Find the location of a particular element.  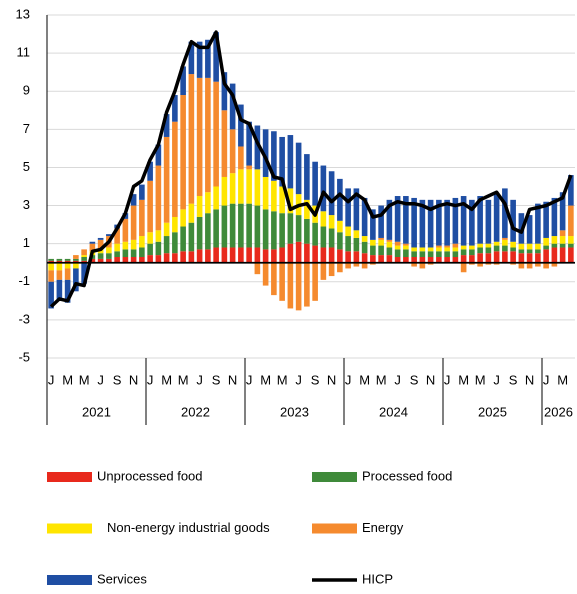

y-tick-label: 11 is located at coordinates (24, 52).